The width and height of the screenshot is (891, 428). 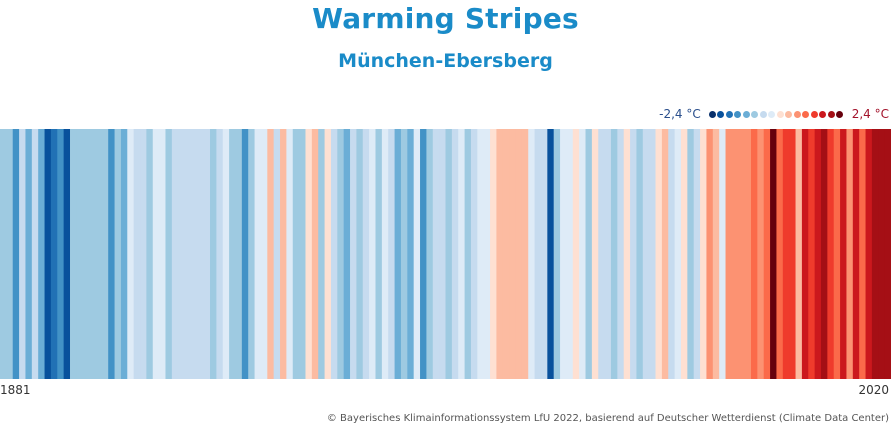 I want to click on stripe-1947, so click(x=424, y=254).